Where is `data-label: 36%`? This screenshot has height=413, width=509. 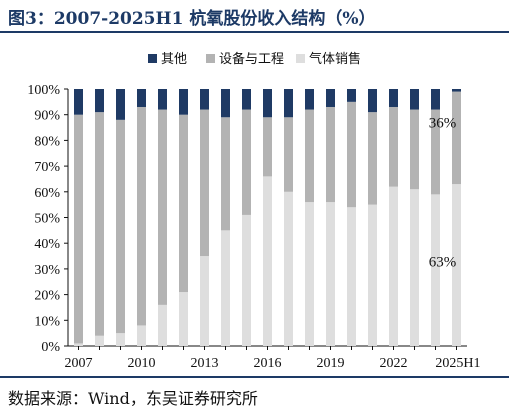
data-label: 36% is located at coordinates (443, 124).